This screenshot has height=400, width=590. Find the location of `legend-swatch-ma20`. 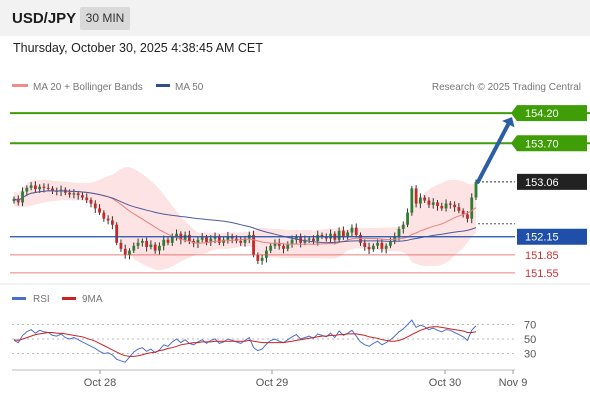

legend-swatch-ma20 is located at coordinates (20, 85).